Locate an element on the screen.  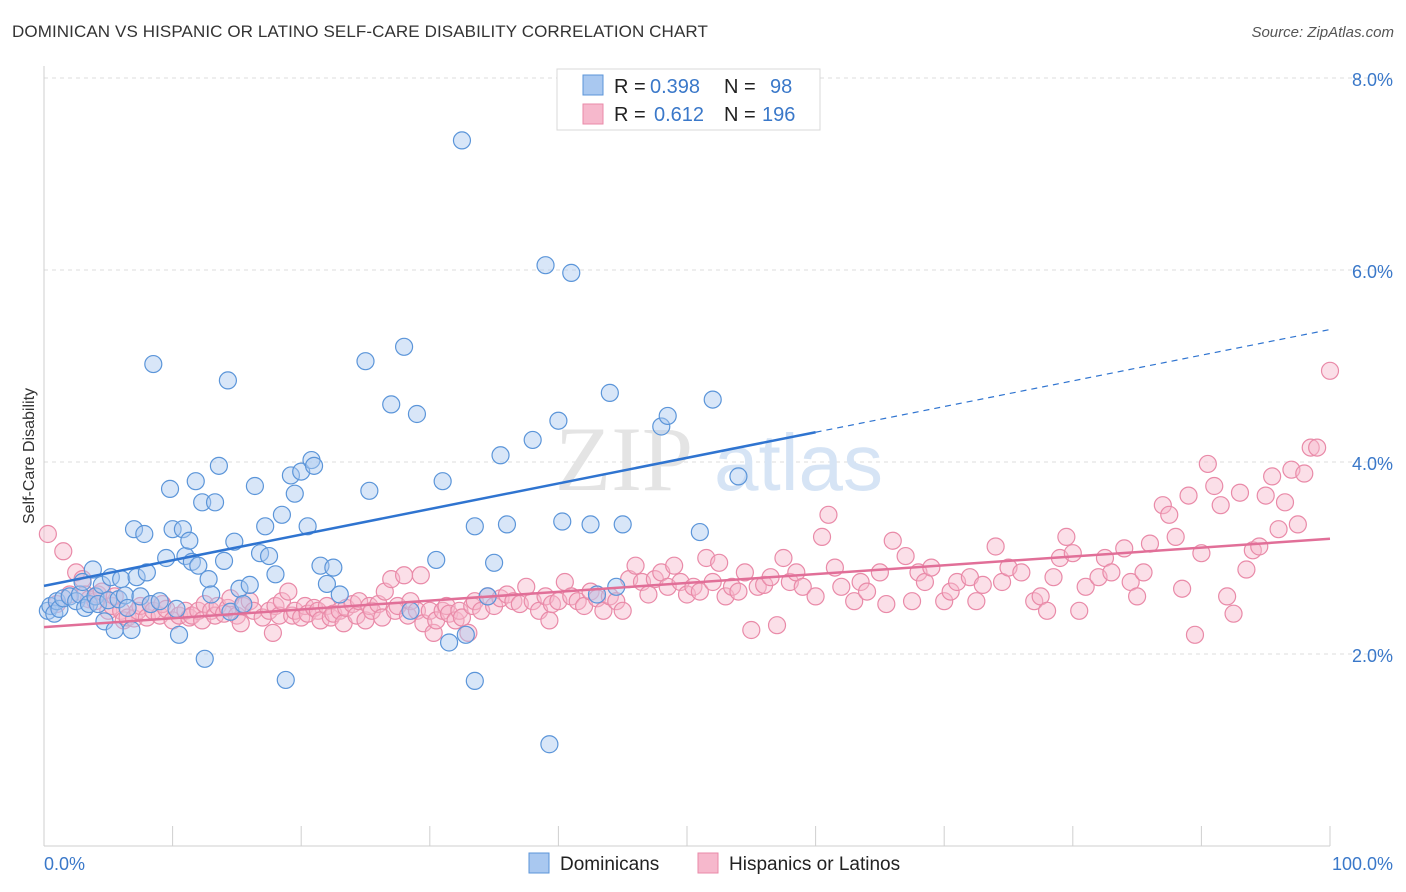
watermark: ZIP atlas is located at coordinates (719, 459).